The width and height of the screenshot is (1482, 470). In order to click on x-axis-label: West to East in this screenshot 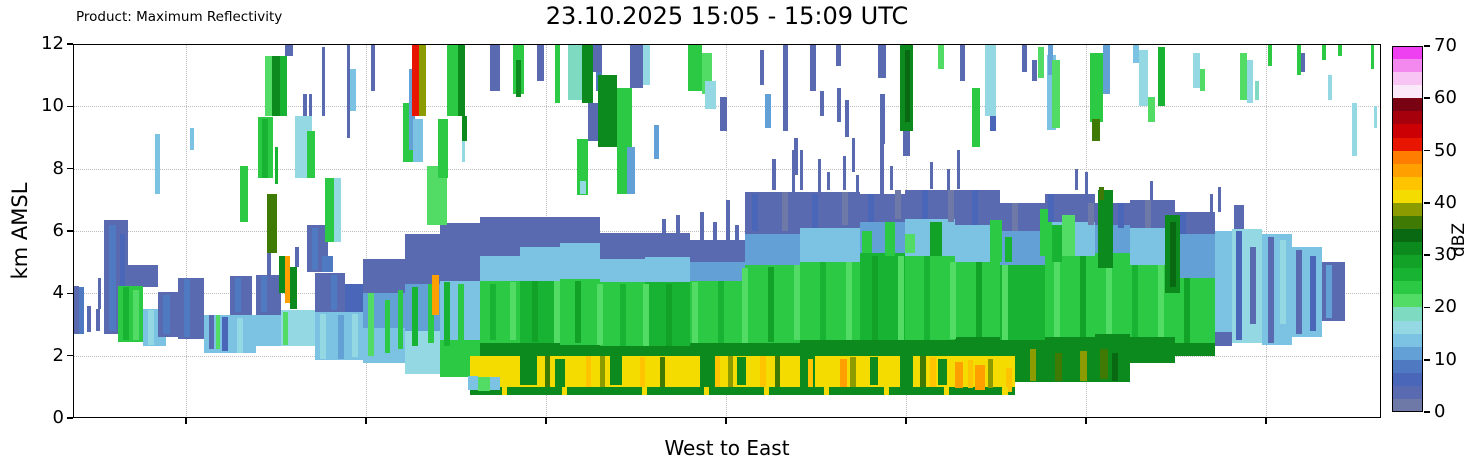, I will do `click(727, 448)`.